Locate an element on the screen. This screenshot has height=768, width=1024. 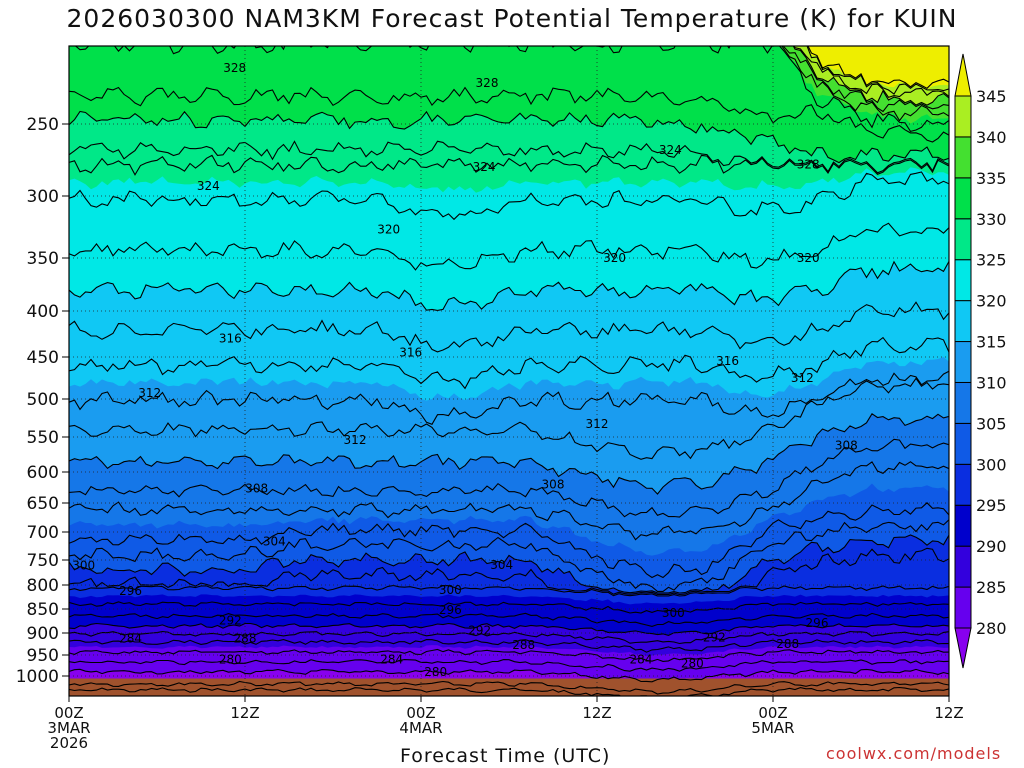
colorbar-label: 280 is located at coordinates (991, 628).